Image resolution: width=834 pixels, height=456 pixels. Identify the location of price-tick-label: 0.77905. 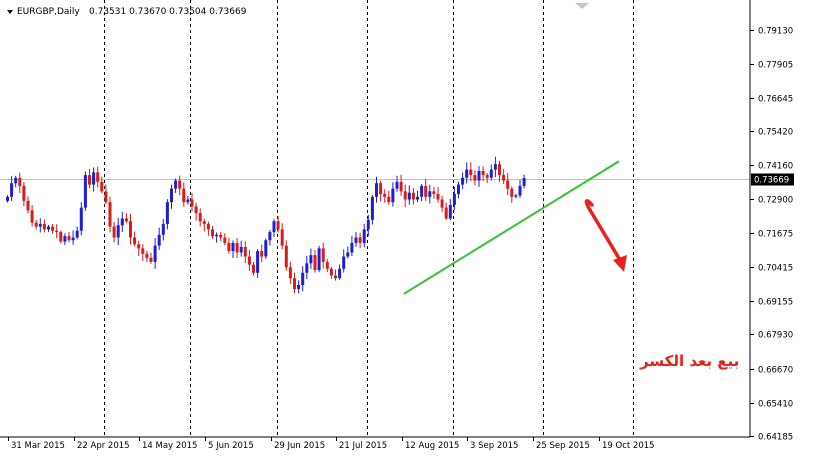
(775, 66).